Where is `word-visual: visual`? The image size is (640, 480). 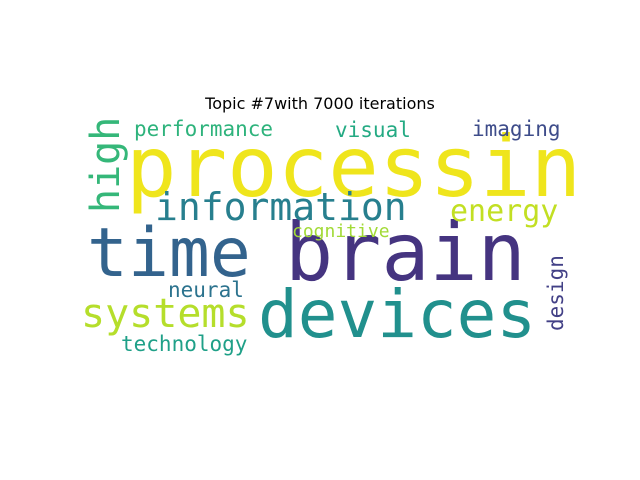
word-visual: visual is located at coordinates (373, 130).